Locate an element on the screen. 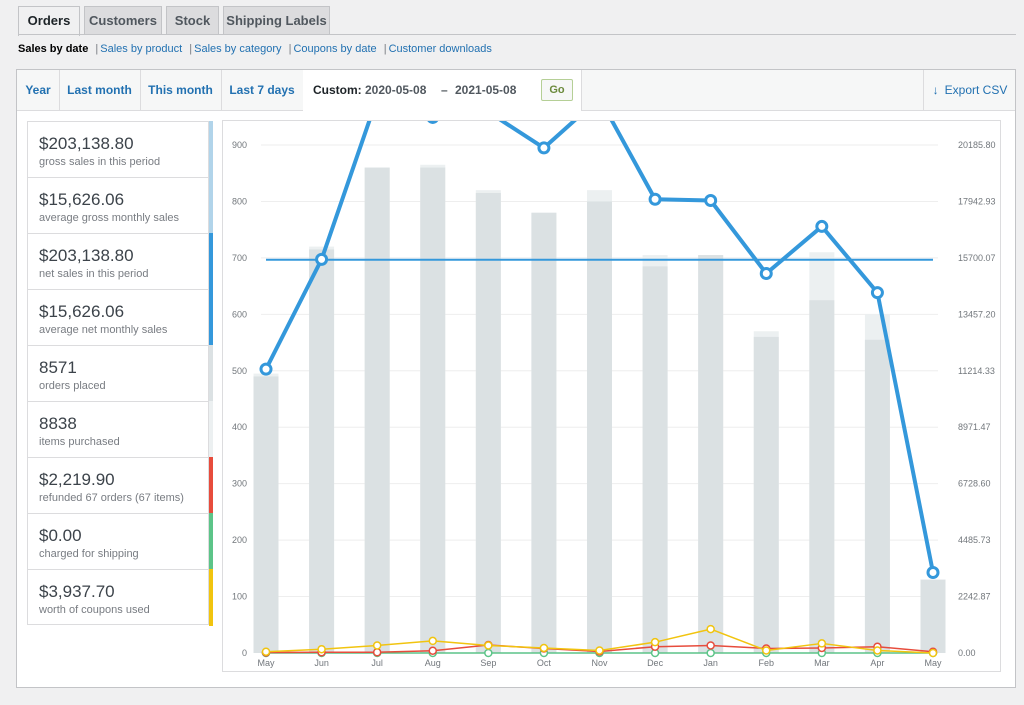  y-left-tick-label: 300 is located at coordinates (239, 484).